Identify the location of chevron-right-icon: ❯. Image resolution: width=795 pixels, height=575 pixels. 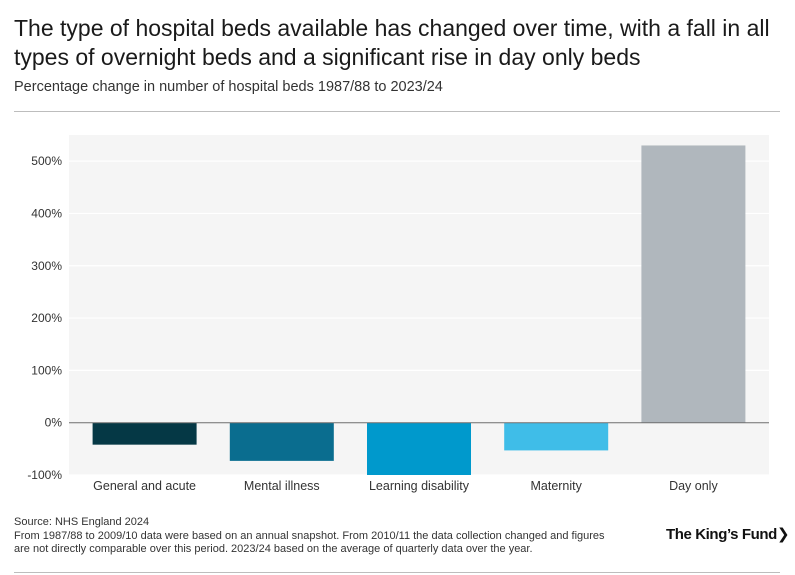
(783, 534).